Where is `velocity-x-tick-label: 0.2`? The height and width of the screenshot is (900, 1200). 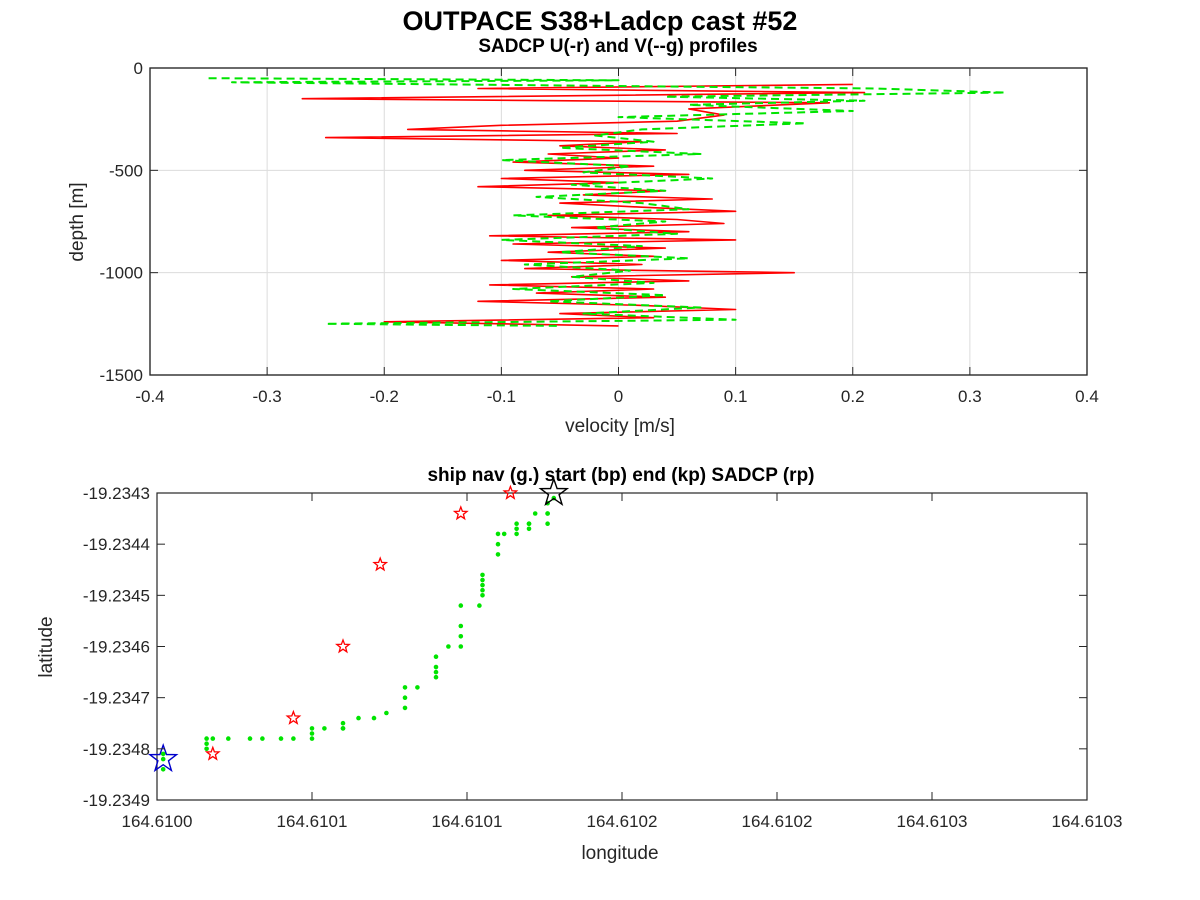
velocity-x-tick-label: 0.2 is located at coordinates (853, 396).